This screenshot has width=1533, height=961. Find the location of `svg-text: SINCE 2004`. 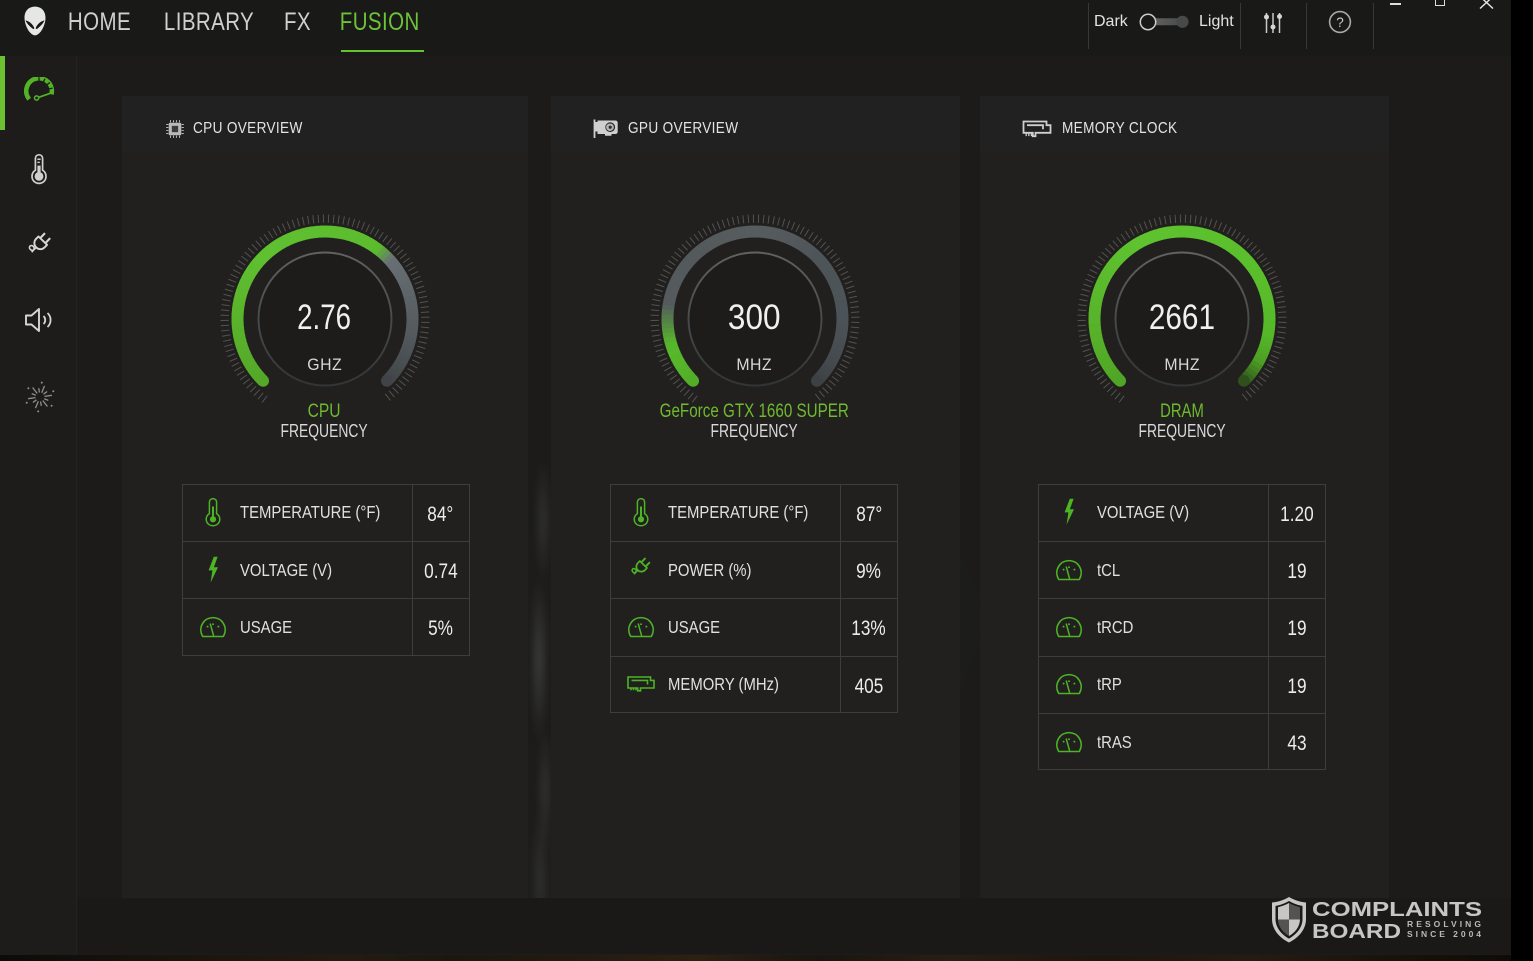

svg-text: SINCE 2004 is located at coordinates (1444, 934).